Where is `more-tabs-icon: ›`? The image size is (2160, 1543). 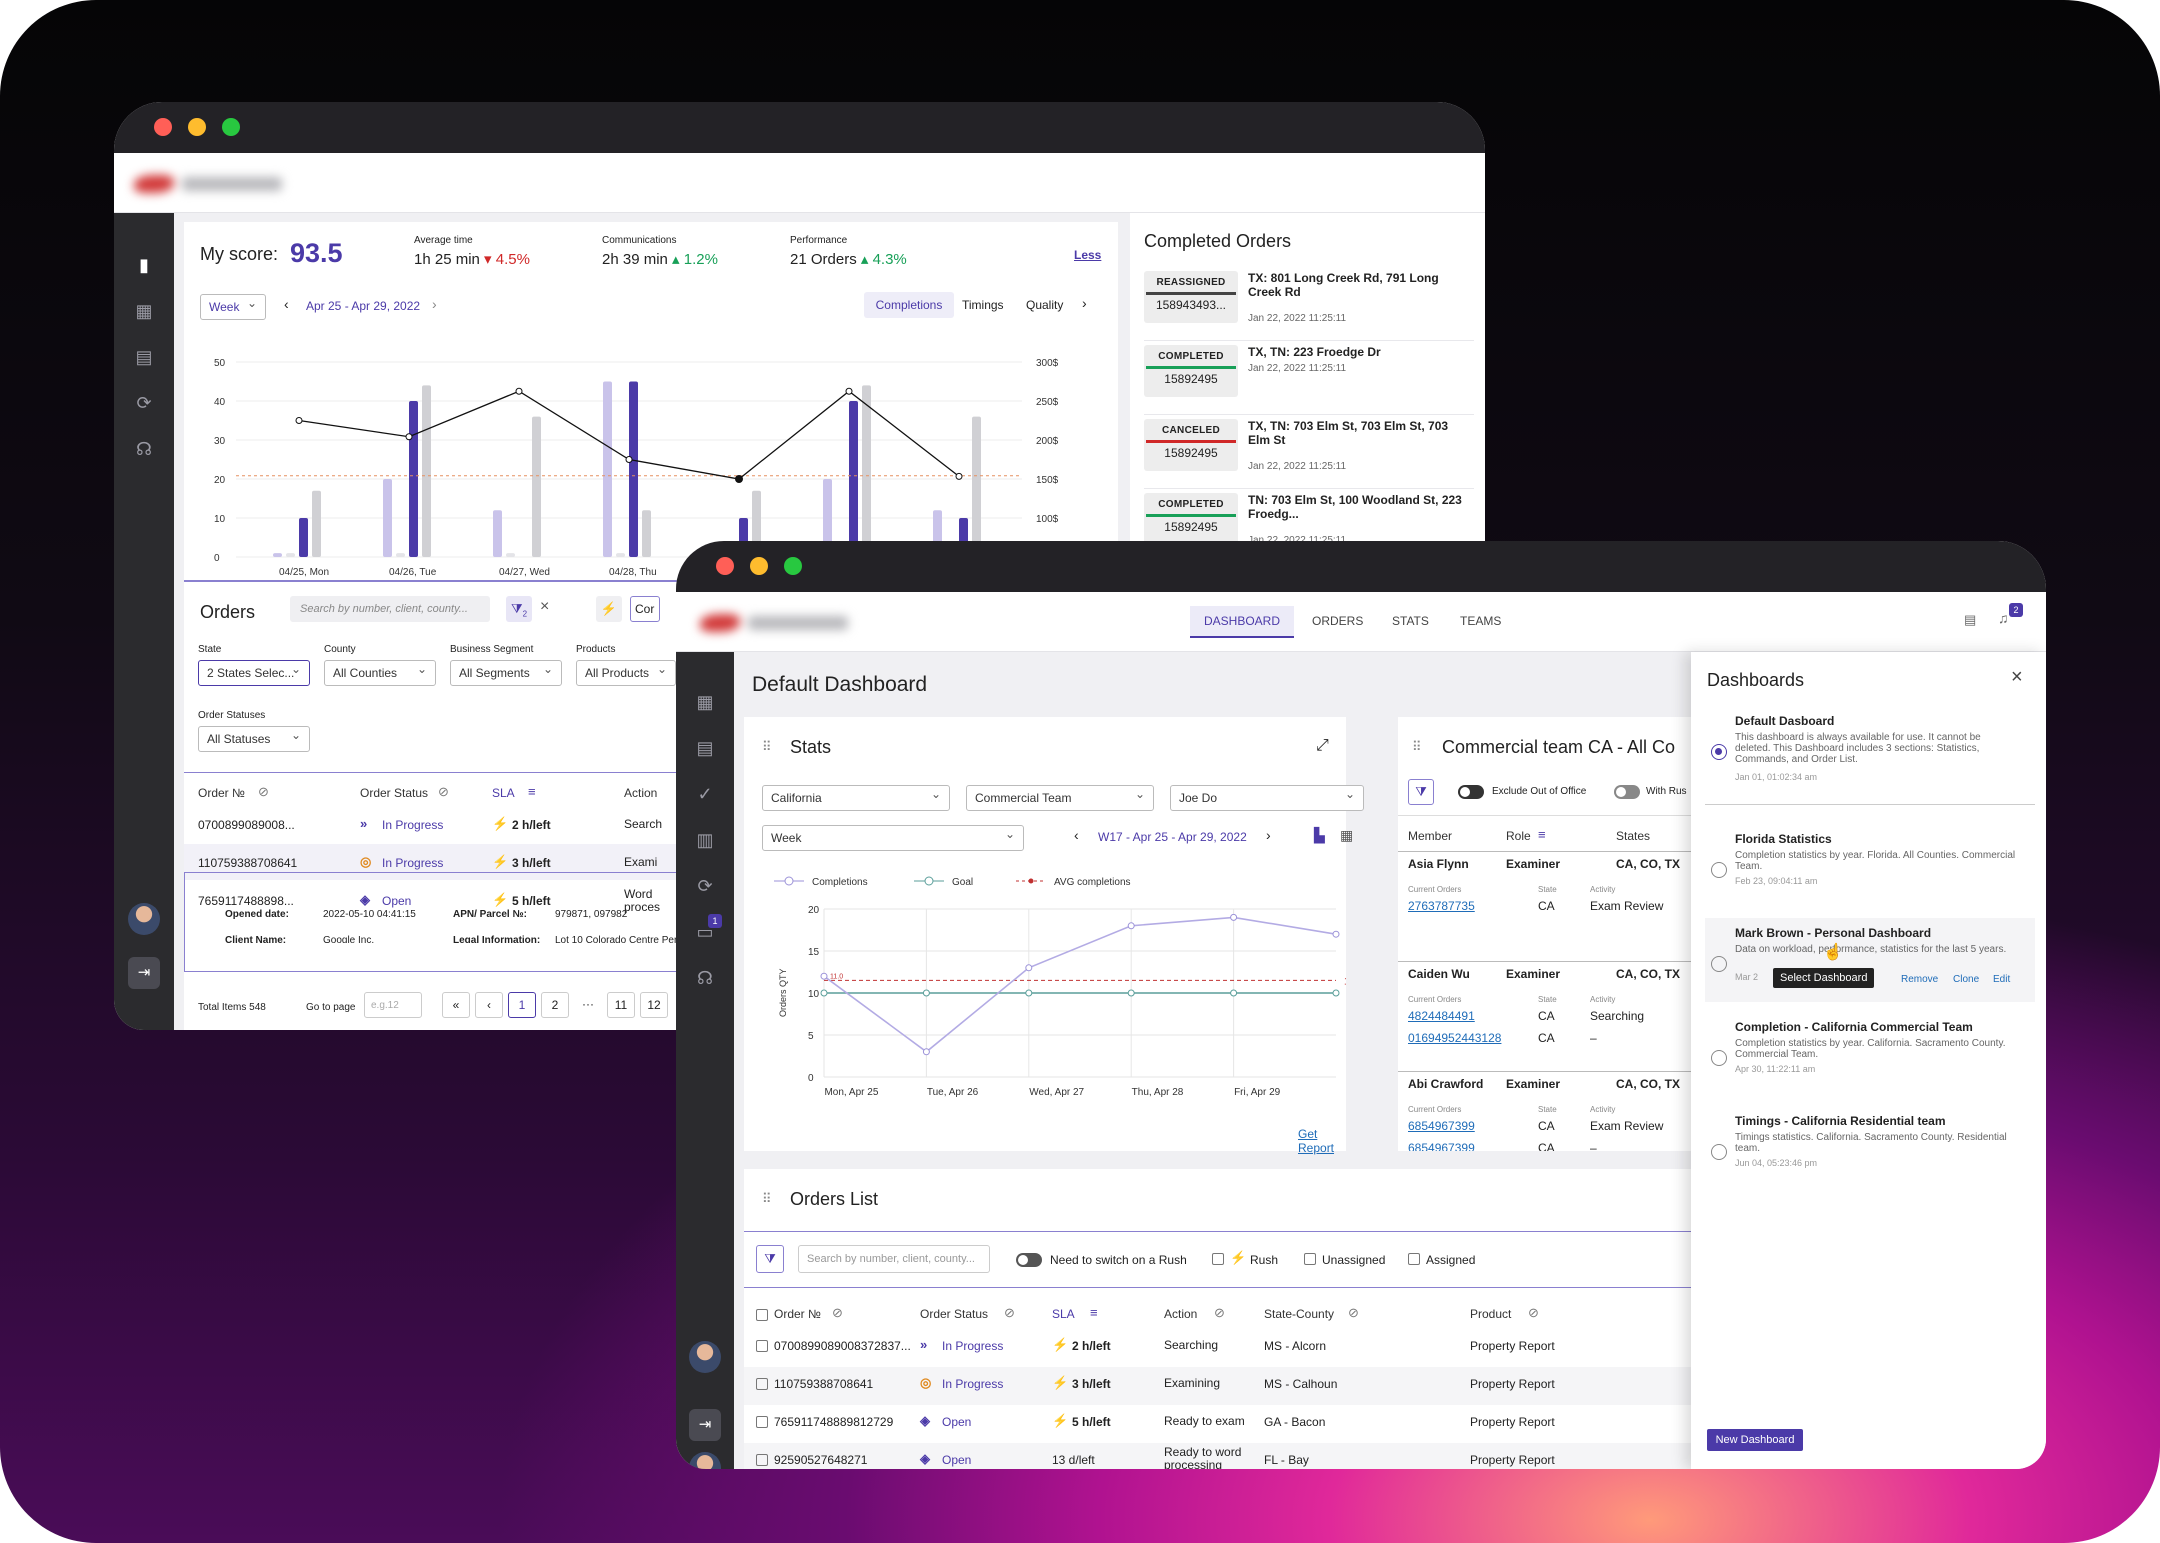
more-tabs-icon: › is located at coordinates (1084, 303).